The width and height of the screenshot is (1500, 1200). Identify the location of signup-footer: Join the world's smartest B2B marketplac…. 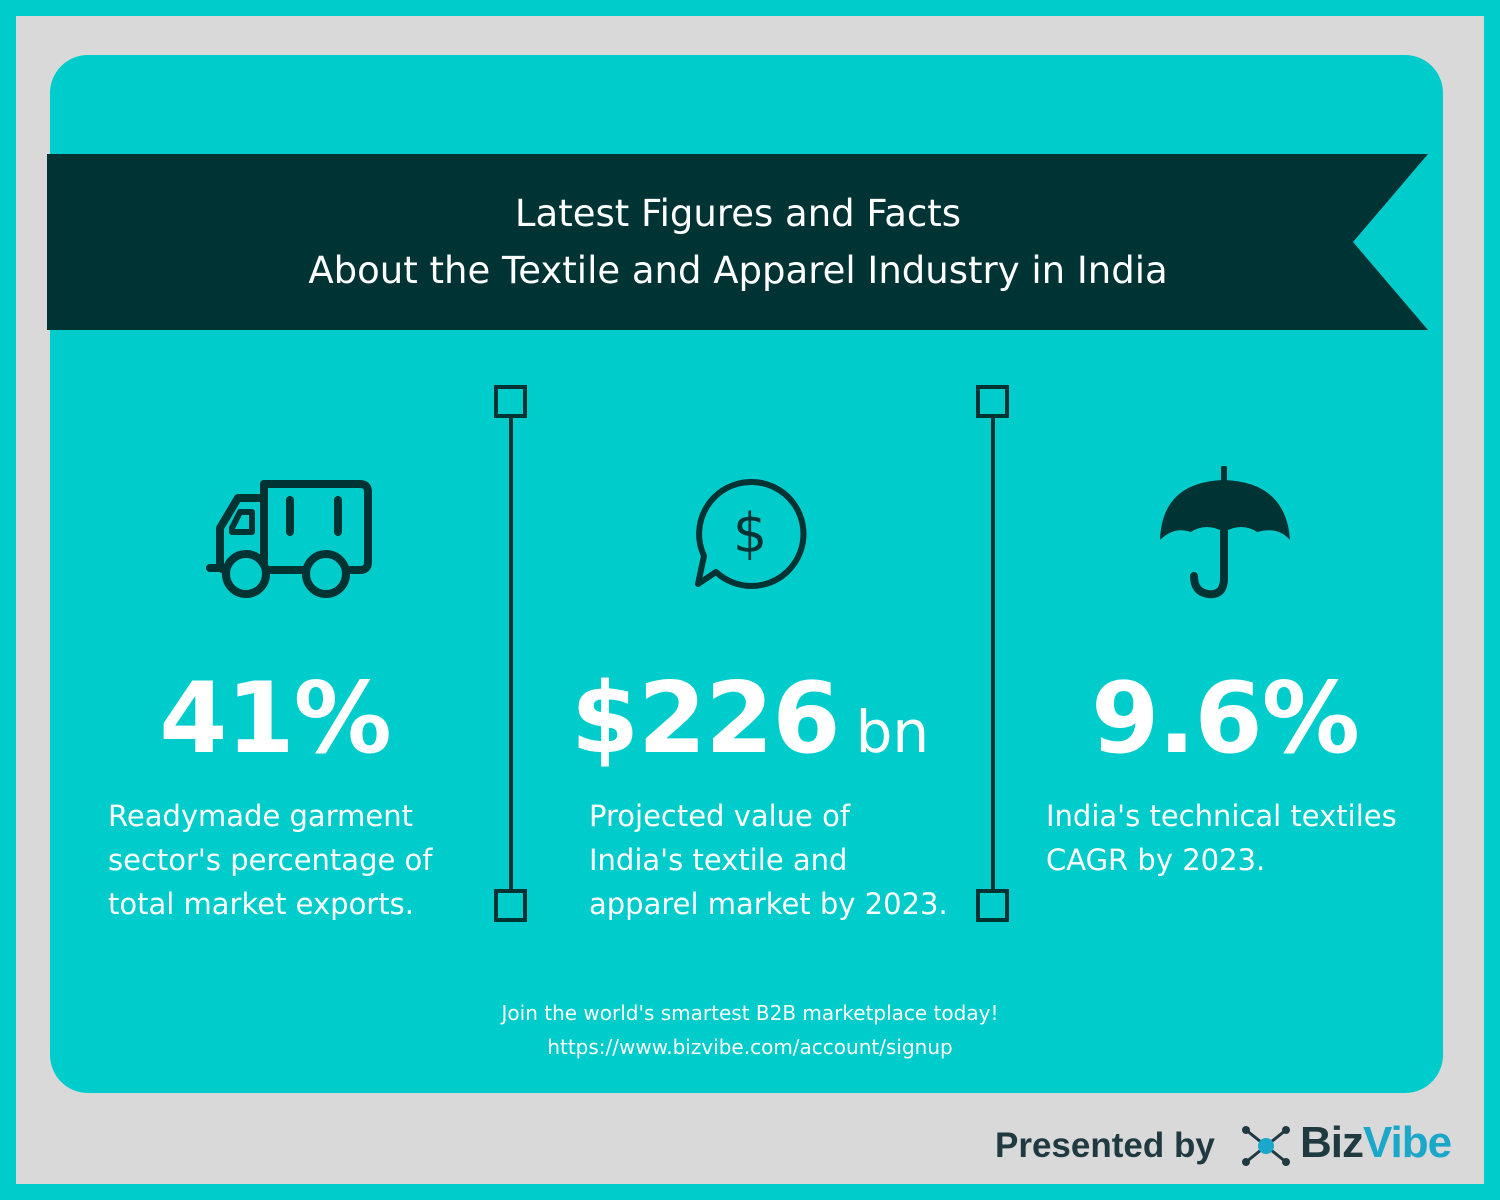
(750, 1030).